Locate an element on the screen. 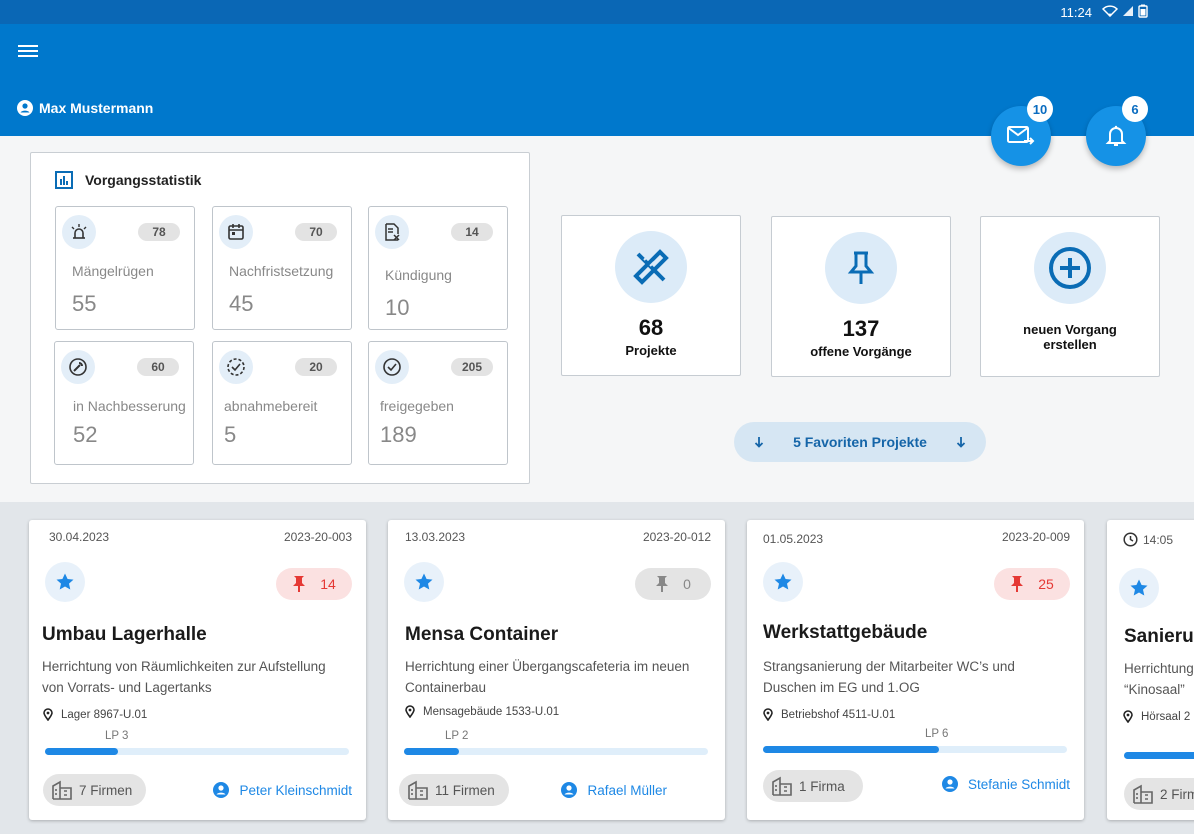 The height and width of the screenshot is (834, 1194). projects-count: 68 is located at coordinates (651, 327).